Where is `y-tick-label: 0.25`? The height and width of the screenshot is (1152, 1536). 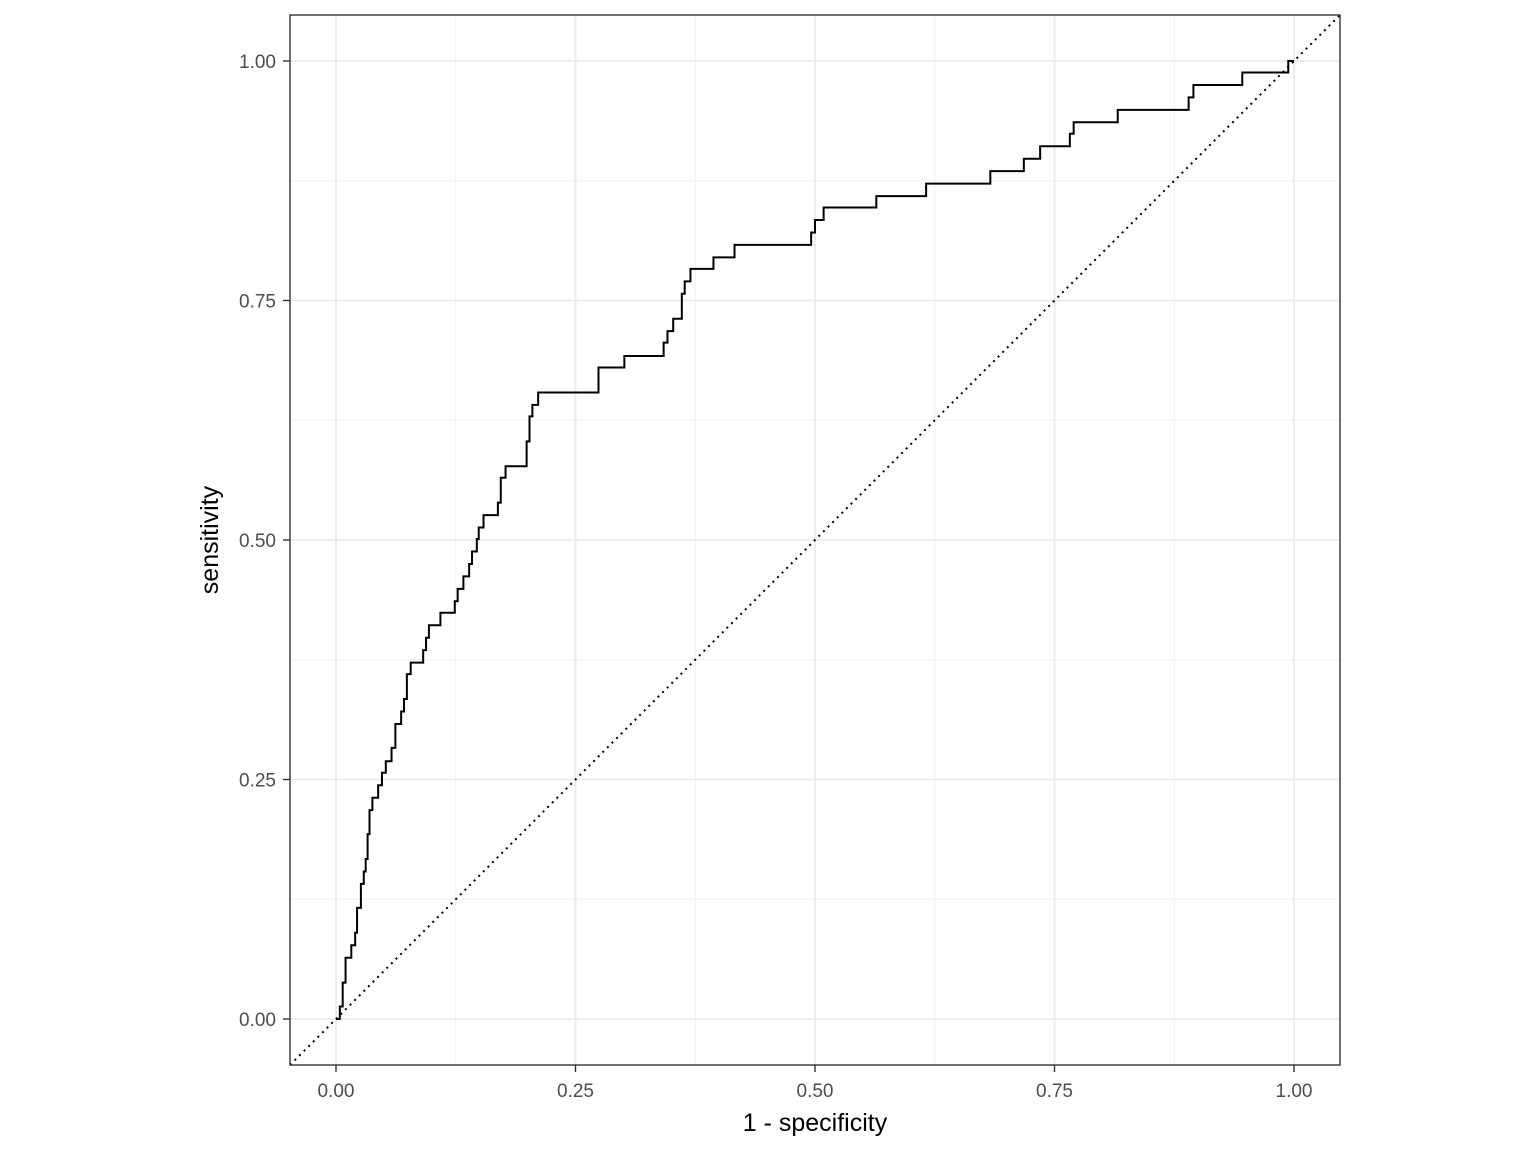
y-tick-label: 0.25 is located at coordinates (257, 781).